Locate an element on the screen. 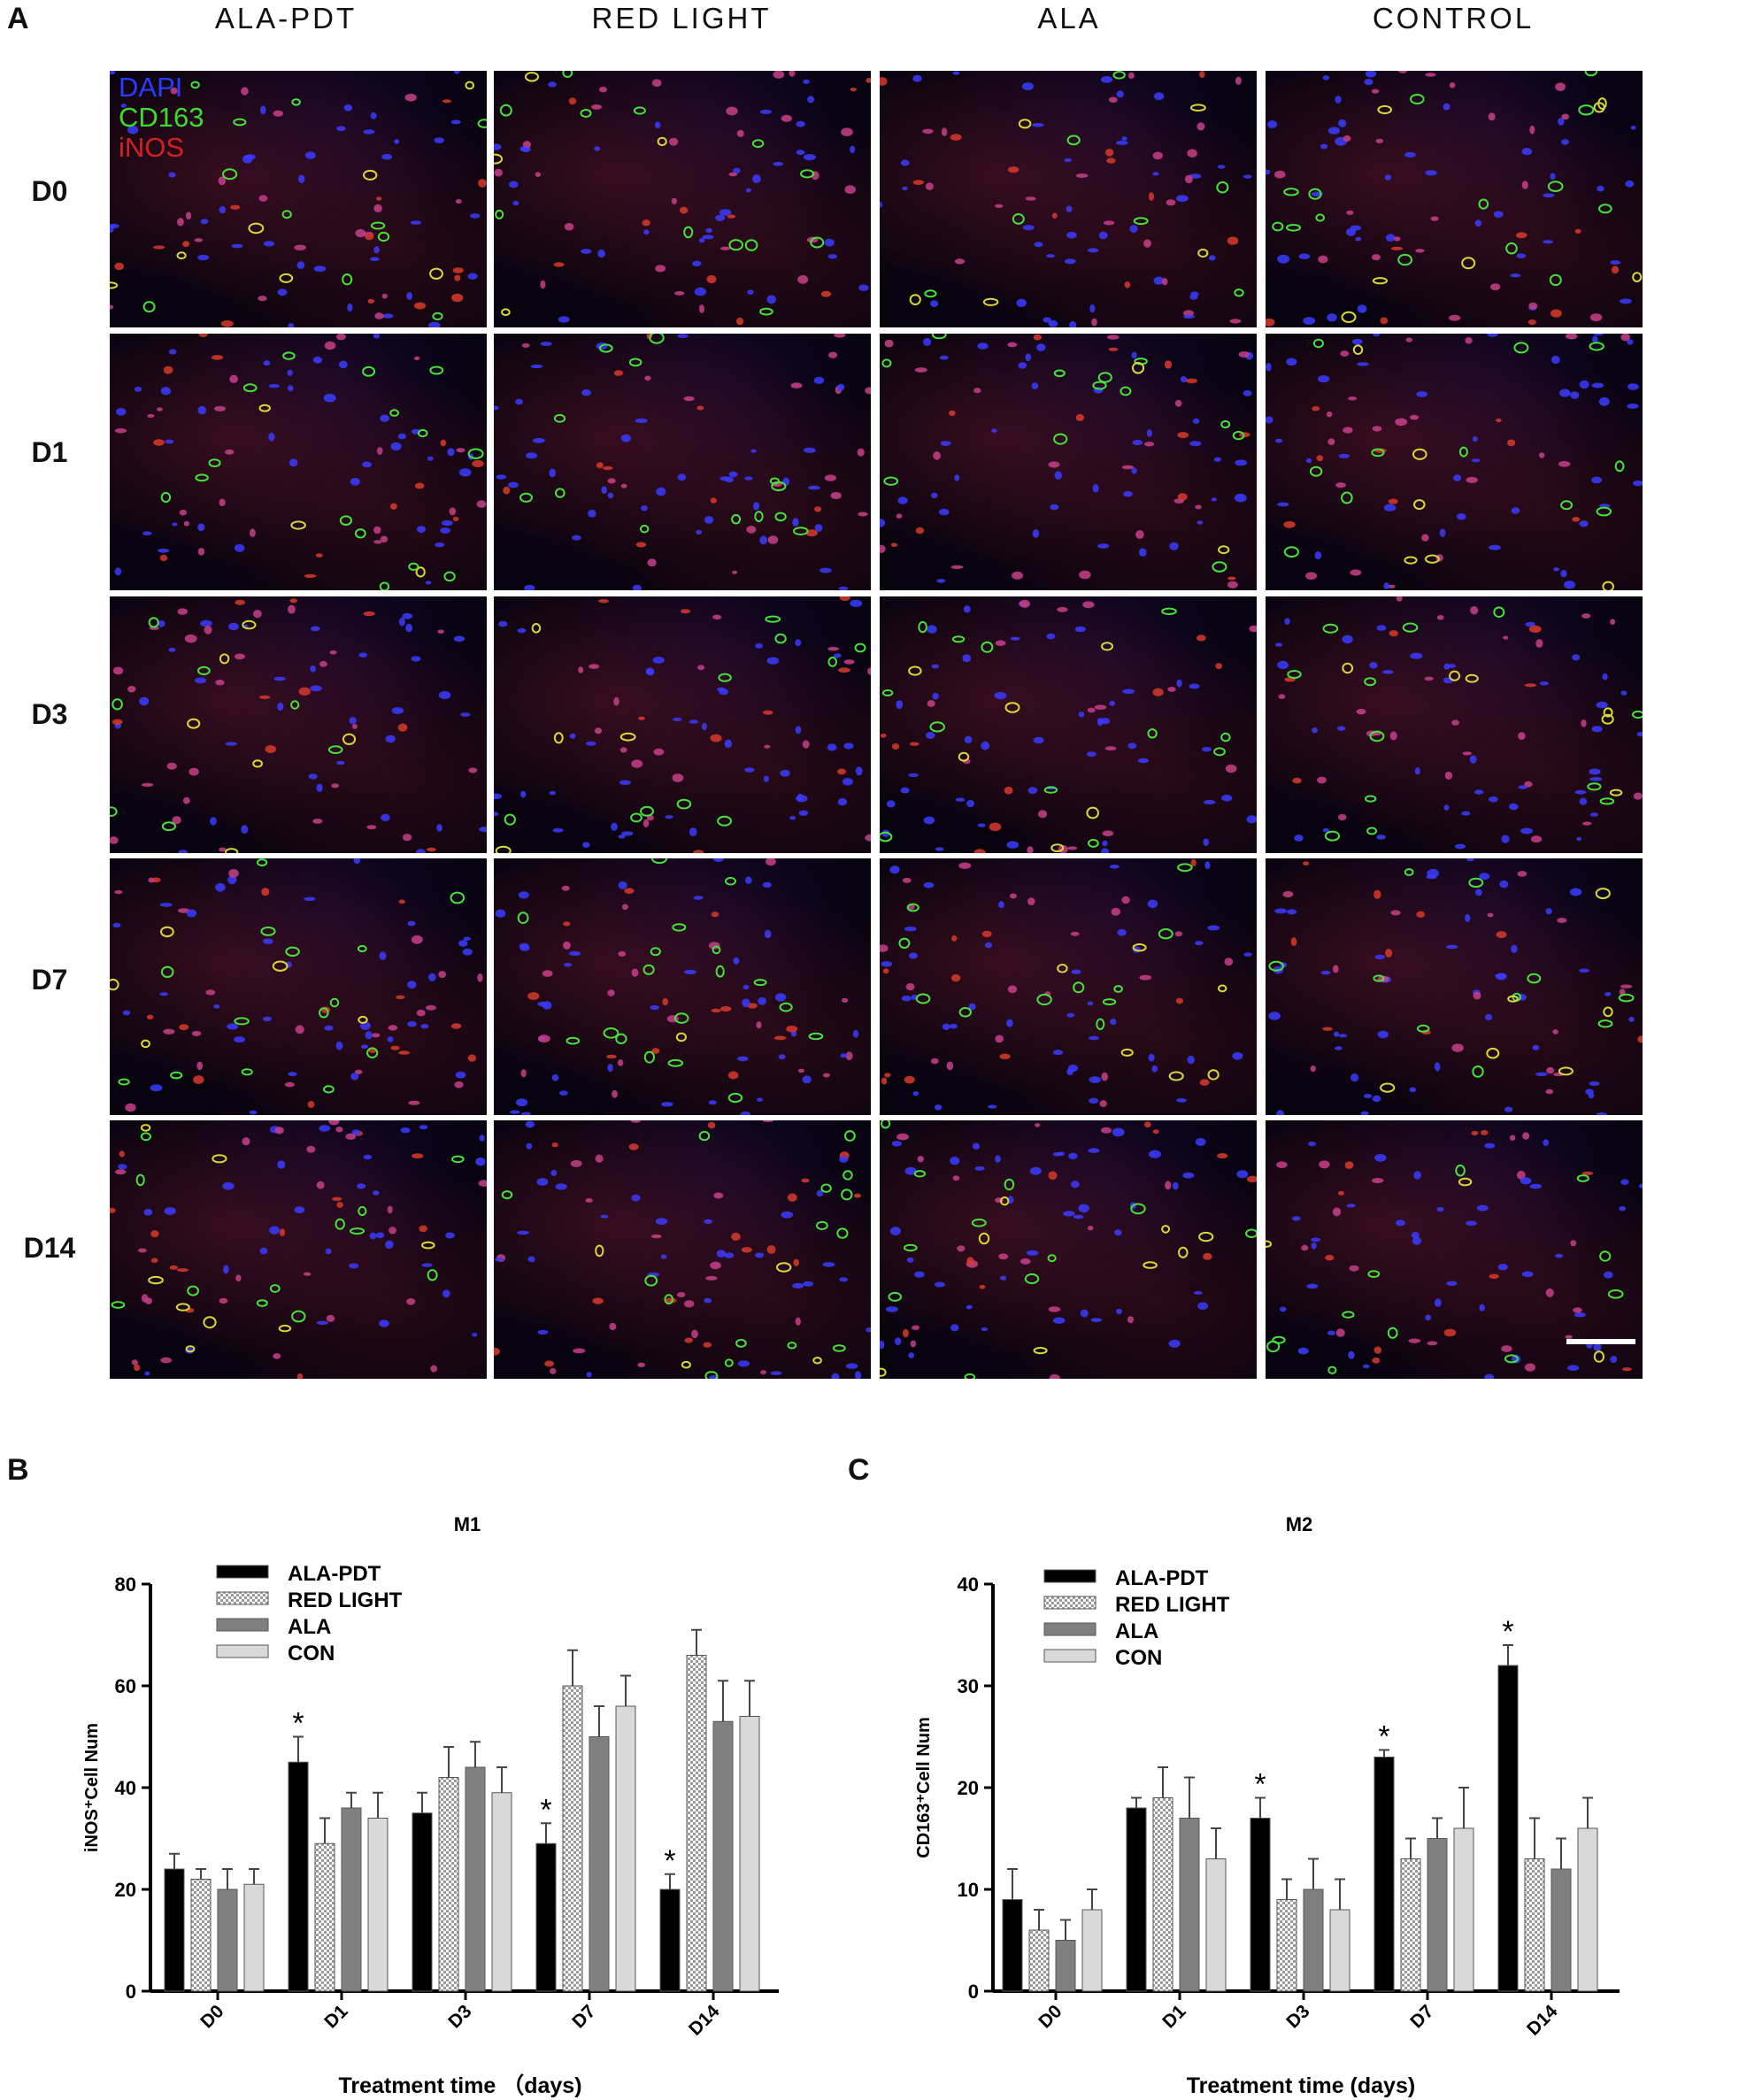 The width and height of the screenshot is (1739, 2100). m2-bar-d0-con is located at coordinates (1092, 1950).